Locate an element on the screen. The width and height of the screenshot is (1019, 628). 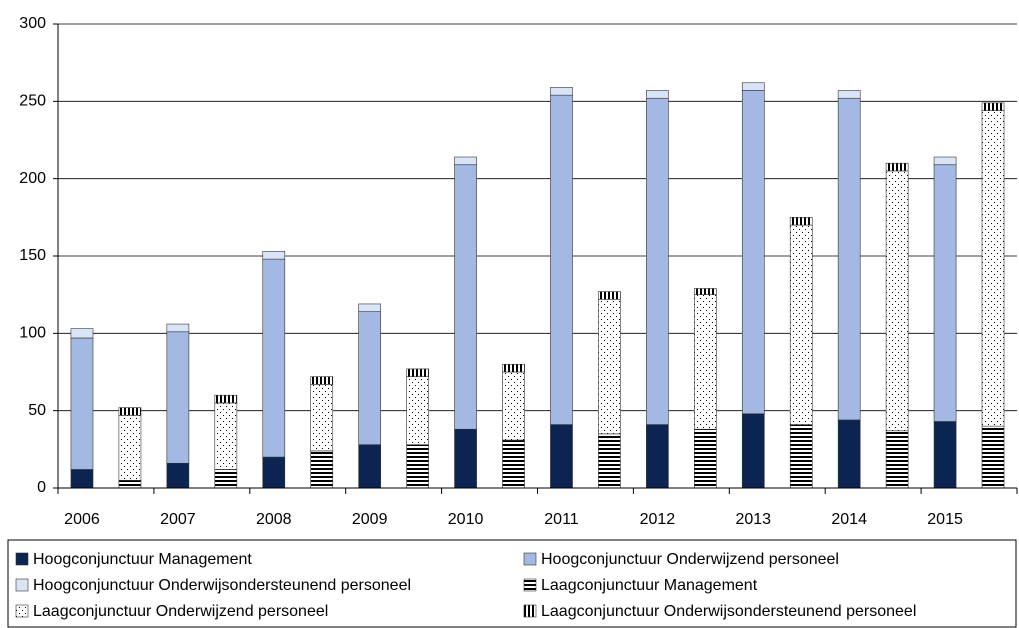
legend-box is located at coordinates (512, 583).